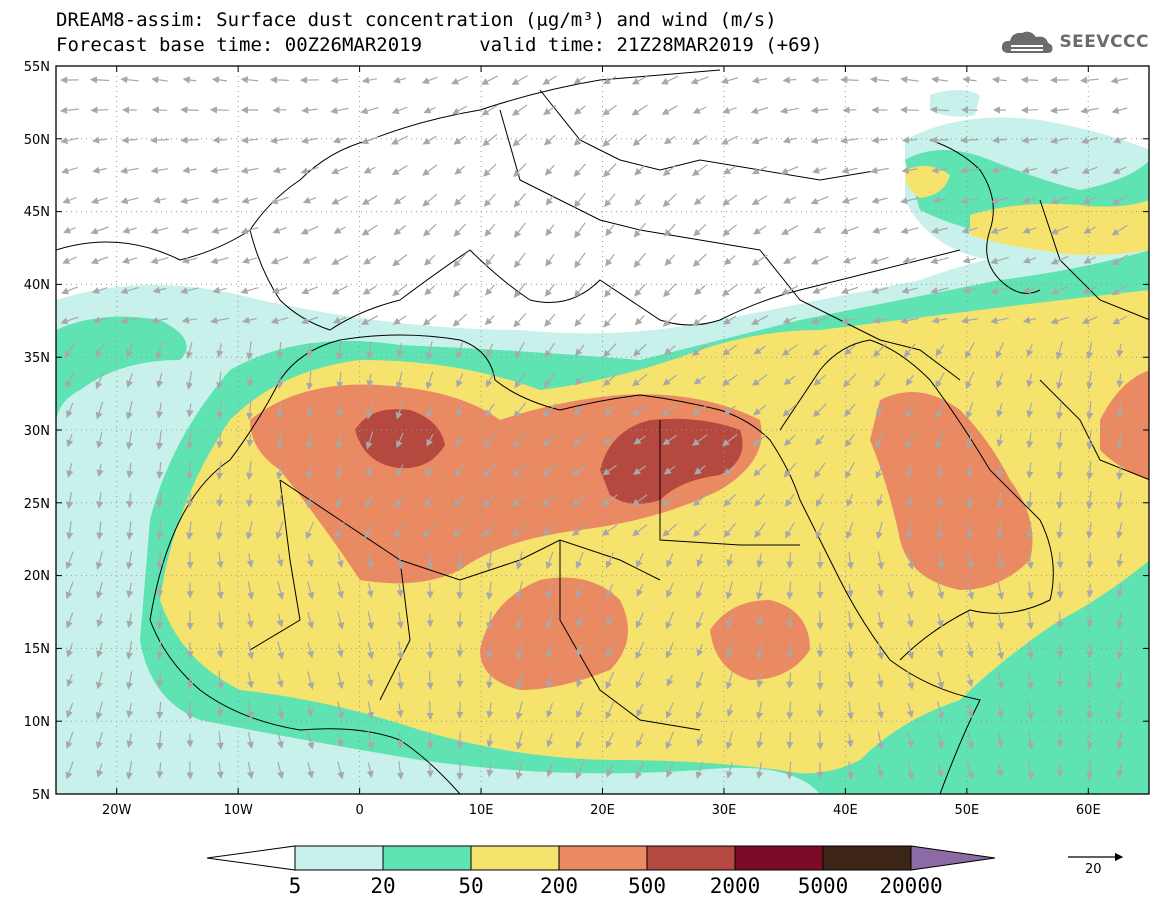 This screenshot has height=907, width=1165. I want to click on lon-label: 20W, so click(117, 810).